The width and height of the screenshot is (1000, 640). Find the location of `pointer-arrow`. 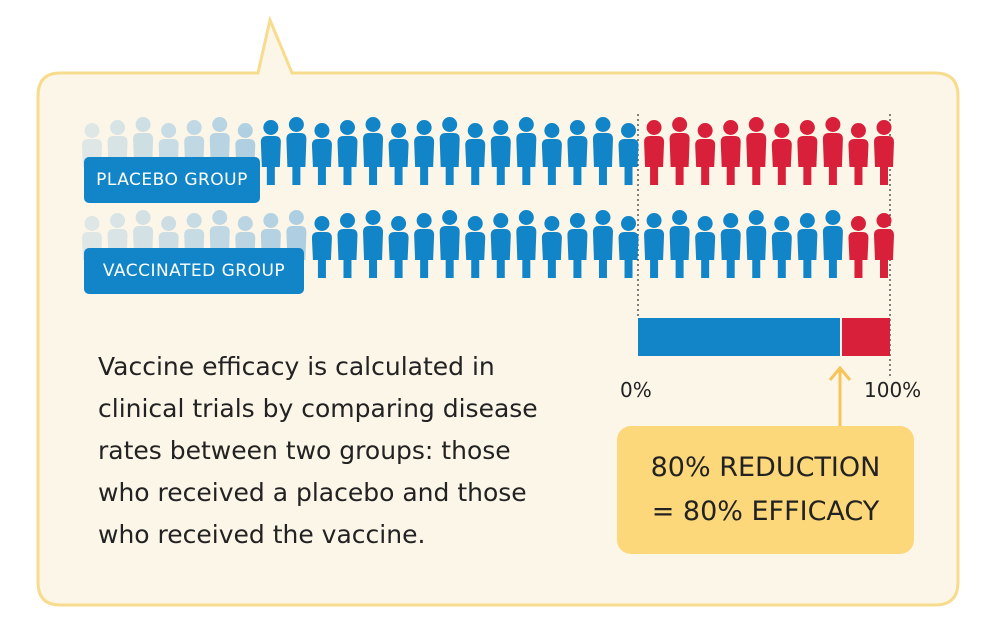

pointer-arrow is located at coordinates (840, 395).